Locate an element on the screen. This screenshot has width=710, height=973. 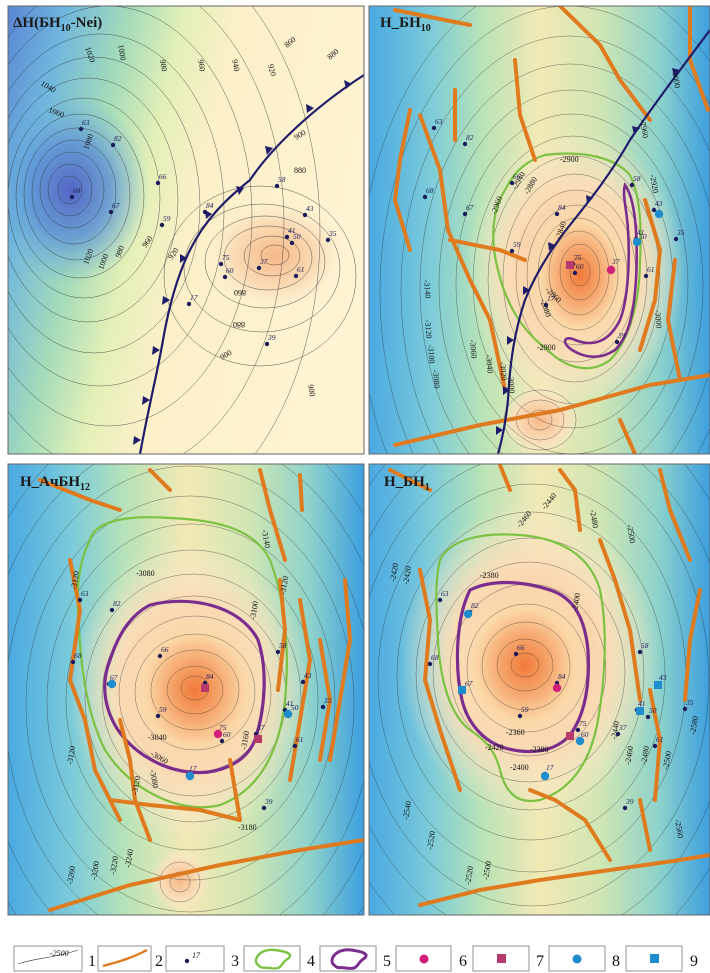
legend-number: 9 is located at coordinates (694, 961).